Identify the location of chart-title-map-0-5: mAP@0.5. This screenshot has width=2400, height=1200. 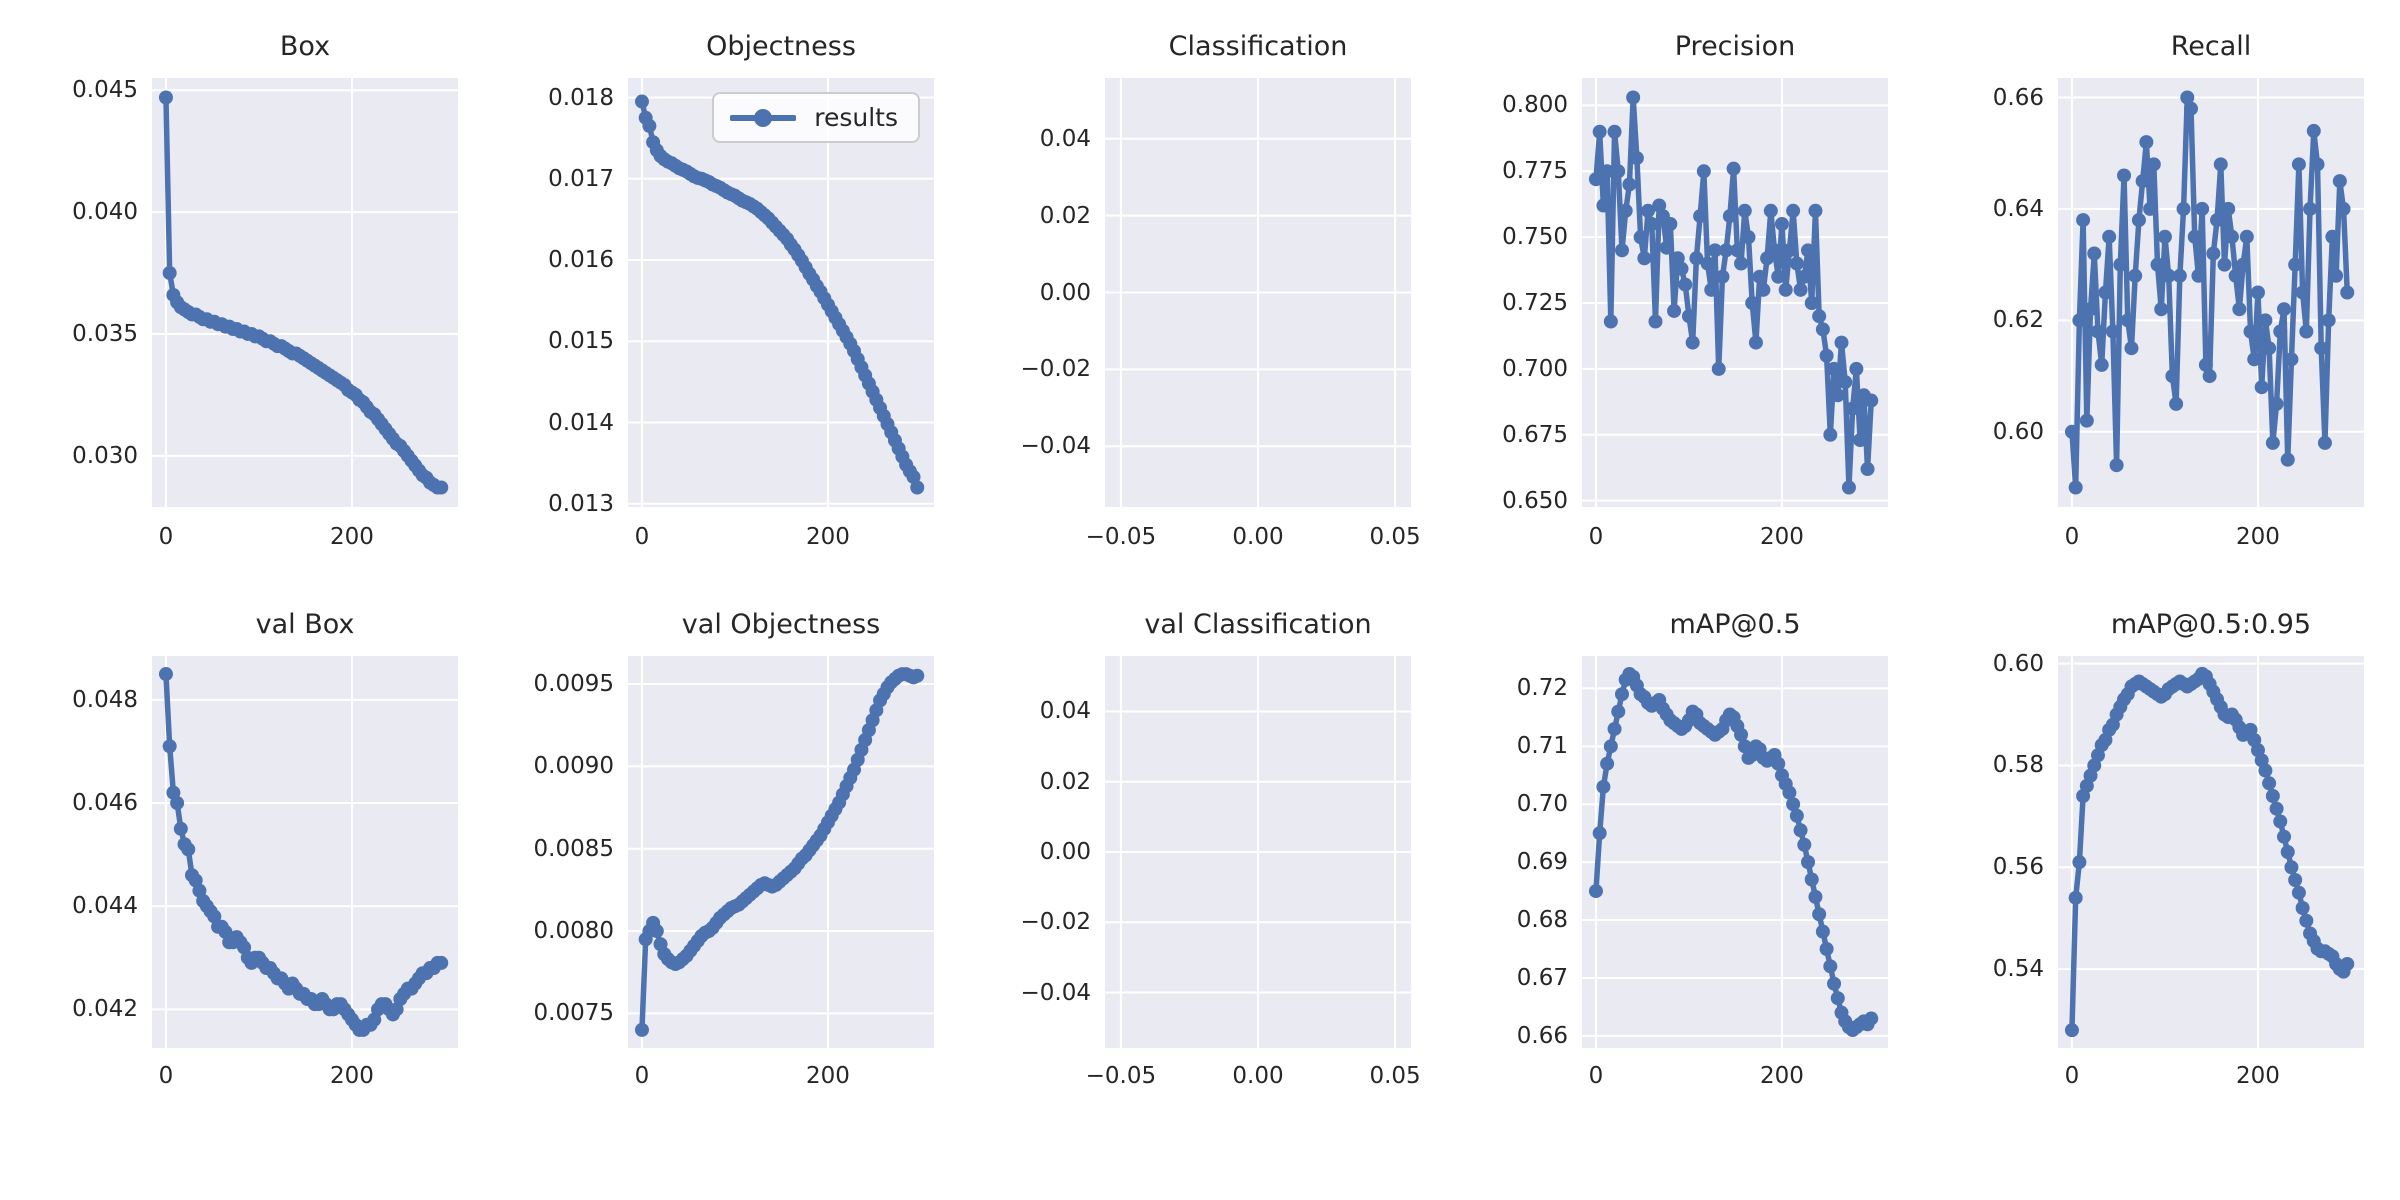
(1735, 624).